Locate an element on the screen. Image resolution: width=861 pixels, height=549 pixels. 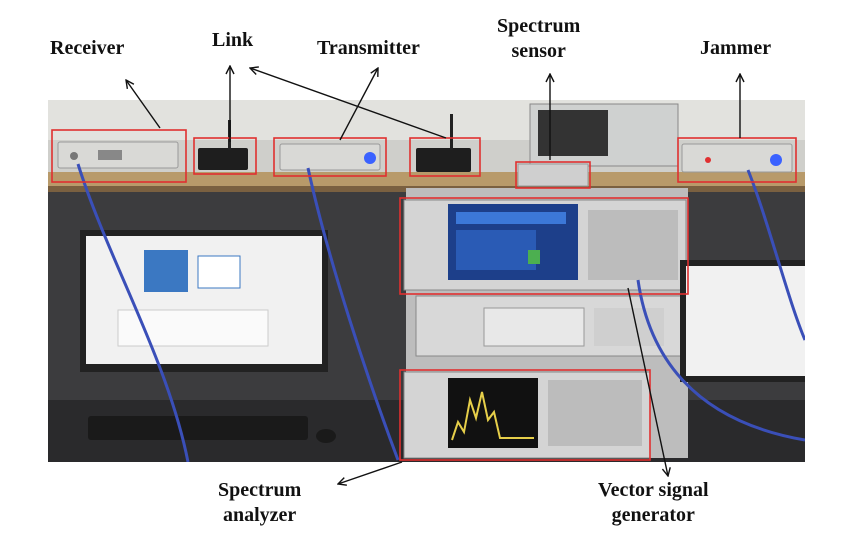
spectrum-sensor-label-line1: Spectrum is located at coordinates (539, 26).